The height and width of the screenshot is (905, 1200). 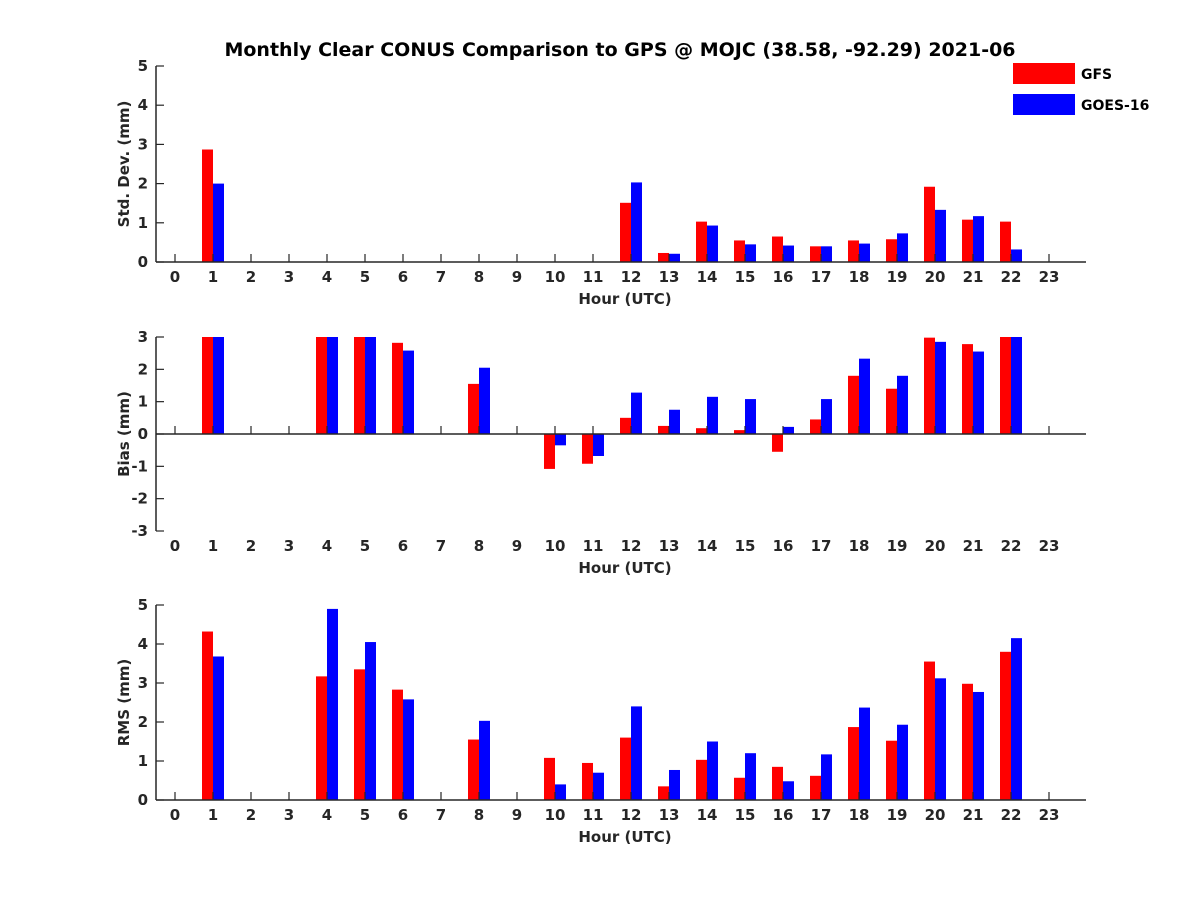 What do you see at coordinates (1044, 73) in the screenshot?
I see `legend-swatch-gfs` at bounding box center [1044, 73].